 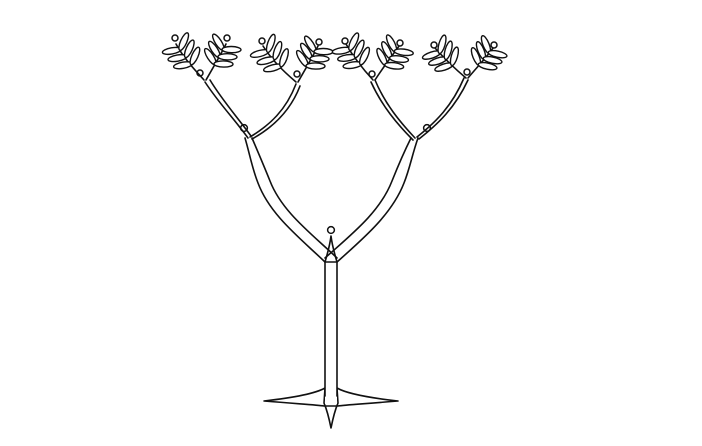 What do you see at coordinates (285, 200) in the screenshot?
I see `left-limb-outer` at bounding box center [285, 200].